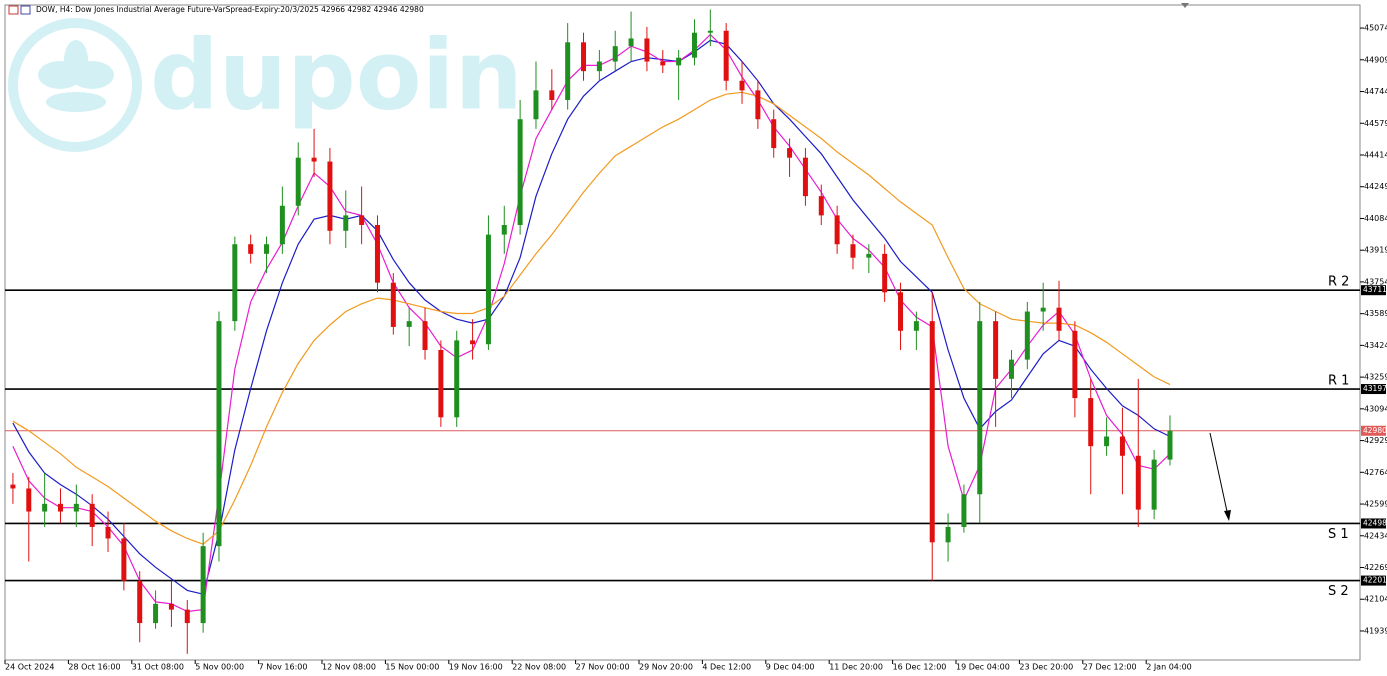 The height and width of the screenshot is (676, 1387). I want to click on x-tick-label: 15 Nov 00:00, so click(412, 667).